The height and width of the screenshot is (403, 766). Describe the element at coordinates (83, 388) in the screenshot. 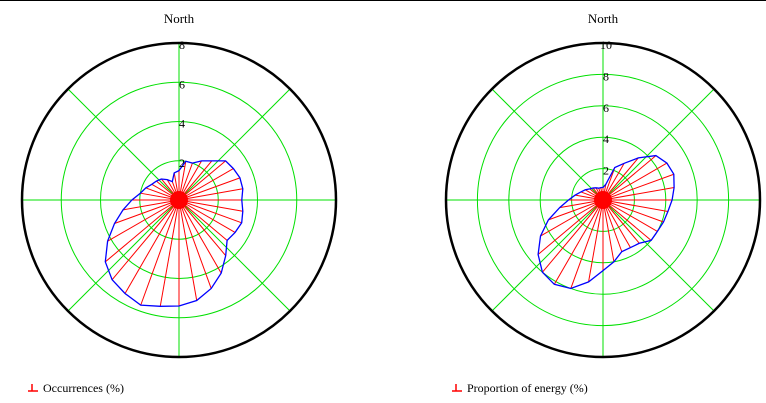

I see `legend-label: Occurrences (%)` at that location.